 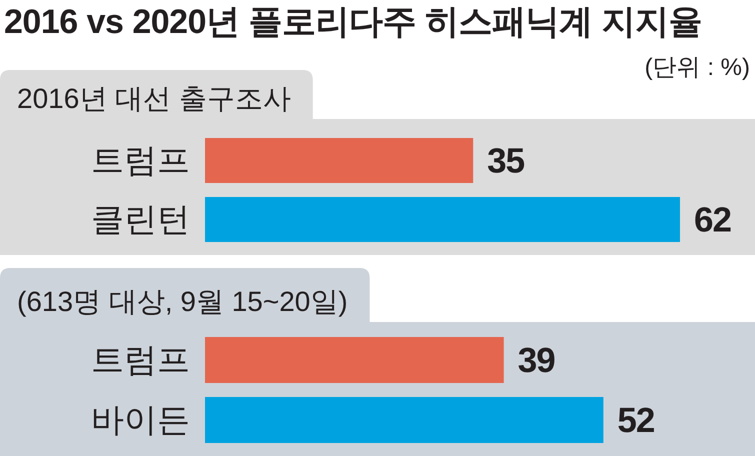 I want to click on text: (단위 : %), so click(x=697, y=67).